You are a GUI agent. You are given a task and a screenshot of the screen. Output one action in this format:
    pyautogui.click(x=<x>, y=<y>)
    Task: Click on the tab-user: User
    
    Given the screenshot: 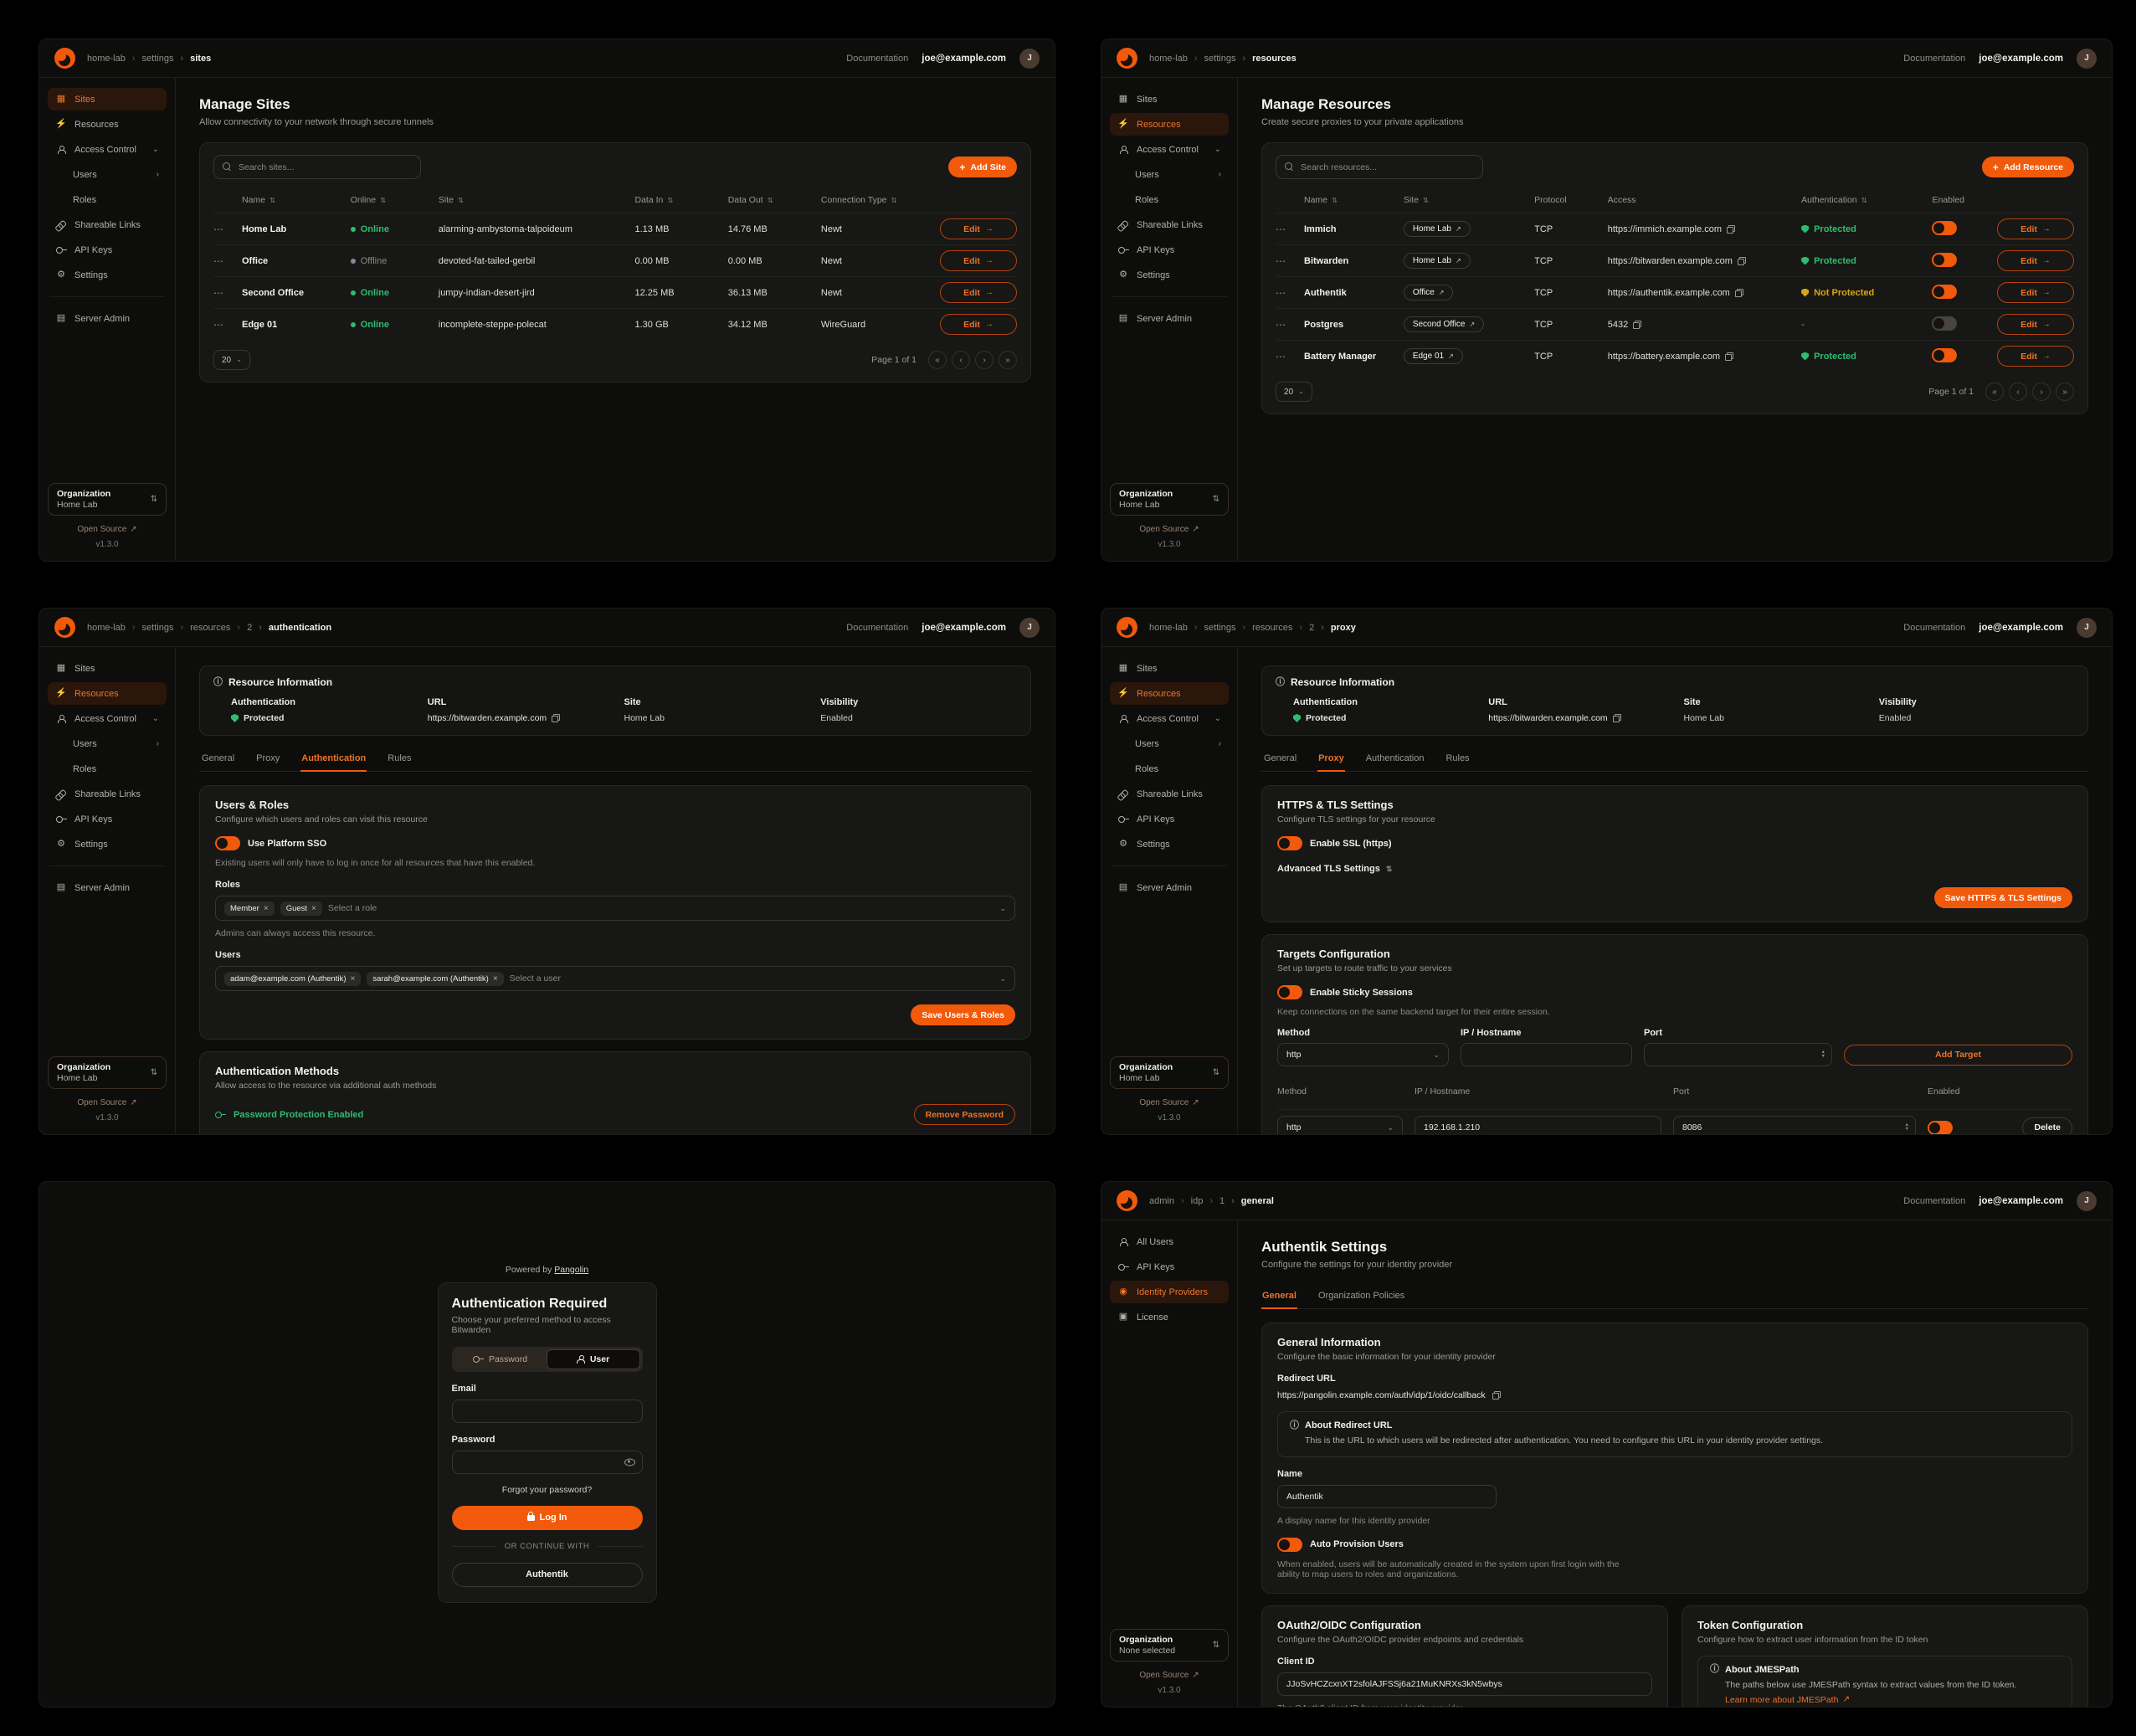 What is the action you would take?
    pyautogui.click(x=593, y=1358)
    